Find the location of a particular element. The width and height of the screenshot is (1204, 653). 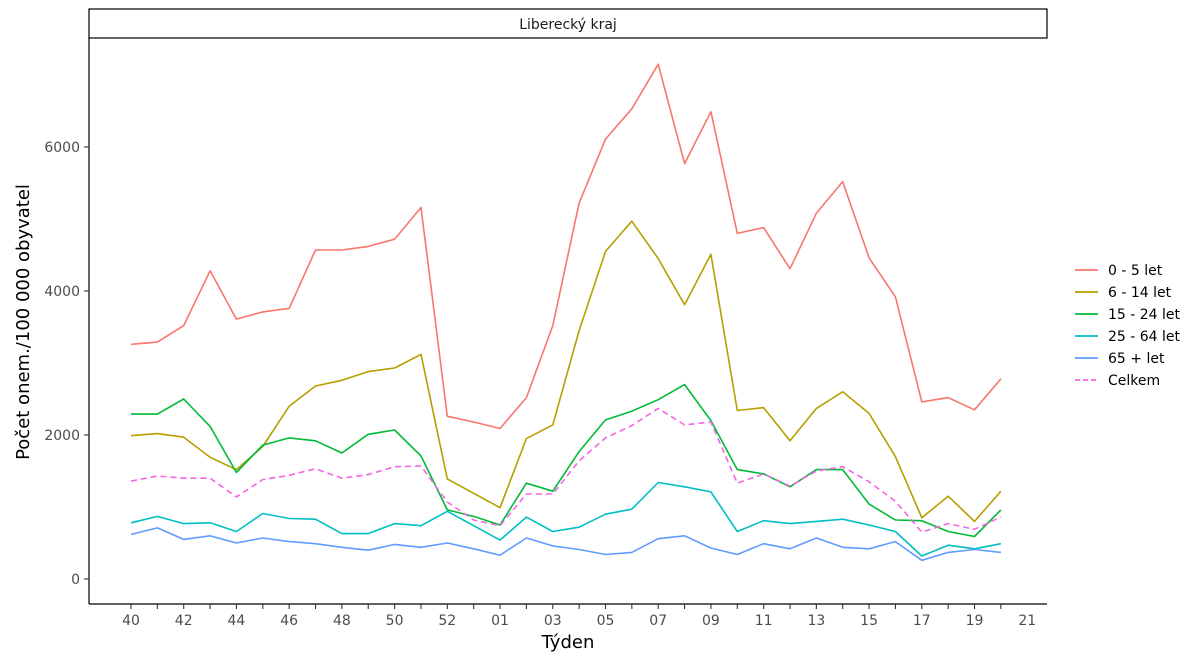

x-tick-label: 48 is located at coordinates (342, 621).